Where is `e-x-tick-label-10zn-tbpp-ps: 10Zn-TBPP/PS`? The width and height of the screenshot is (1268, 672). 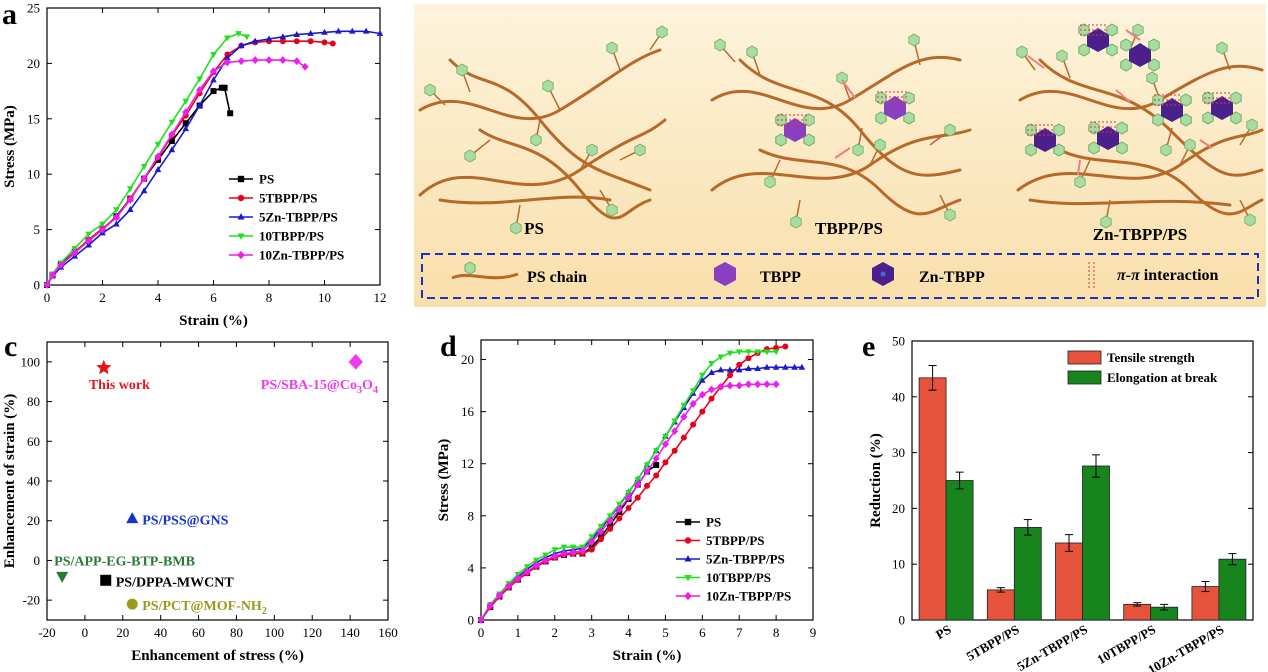 e-x-tick-label-10zn-tbpp-ps: 10Zn-TBPP/PS is located at coordinates (1185, 647).